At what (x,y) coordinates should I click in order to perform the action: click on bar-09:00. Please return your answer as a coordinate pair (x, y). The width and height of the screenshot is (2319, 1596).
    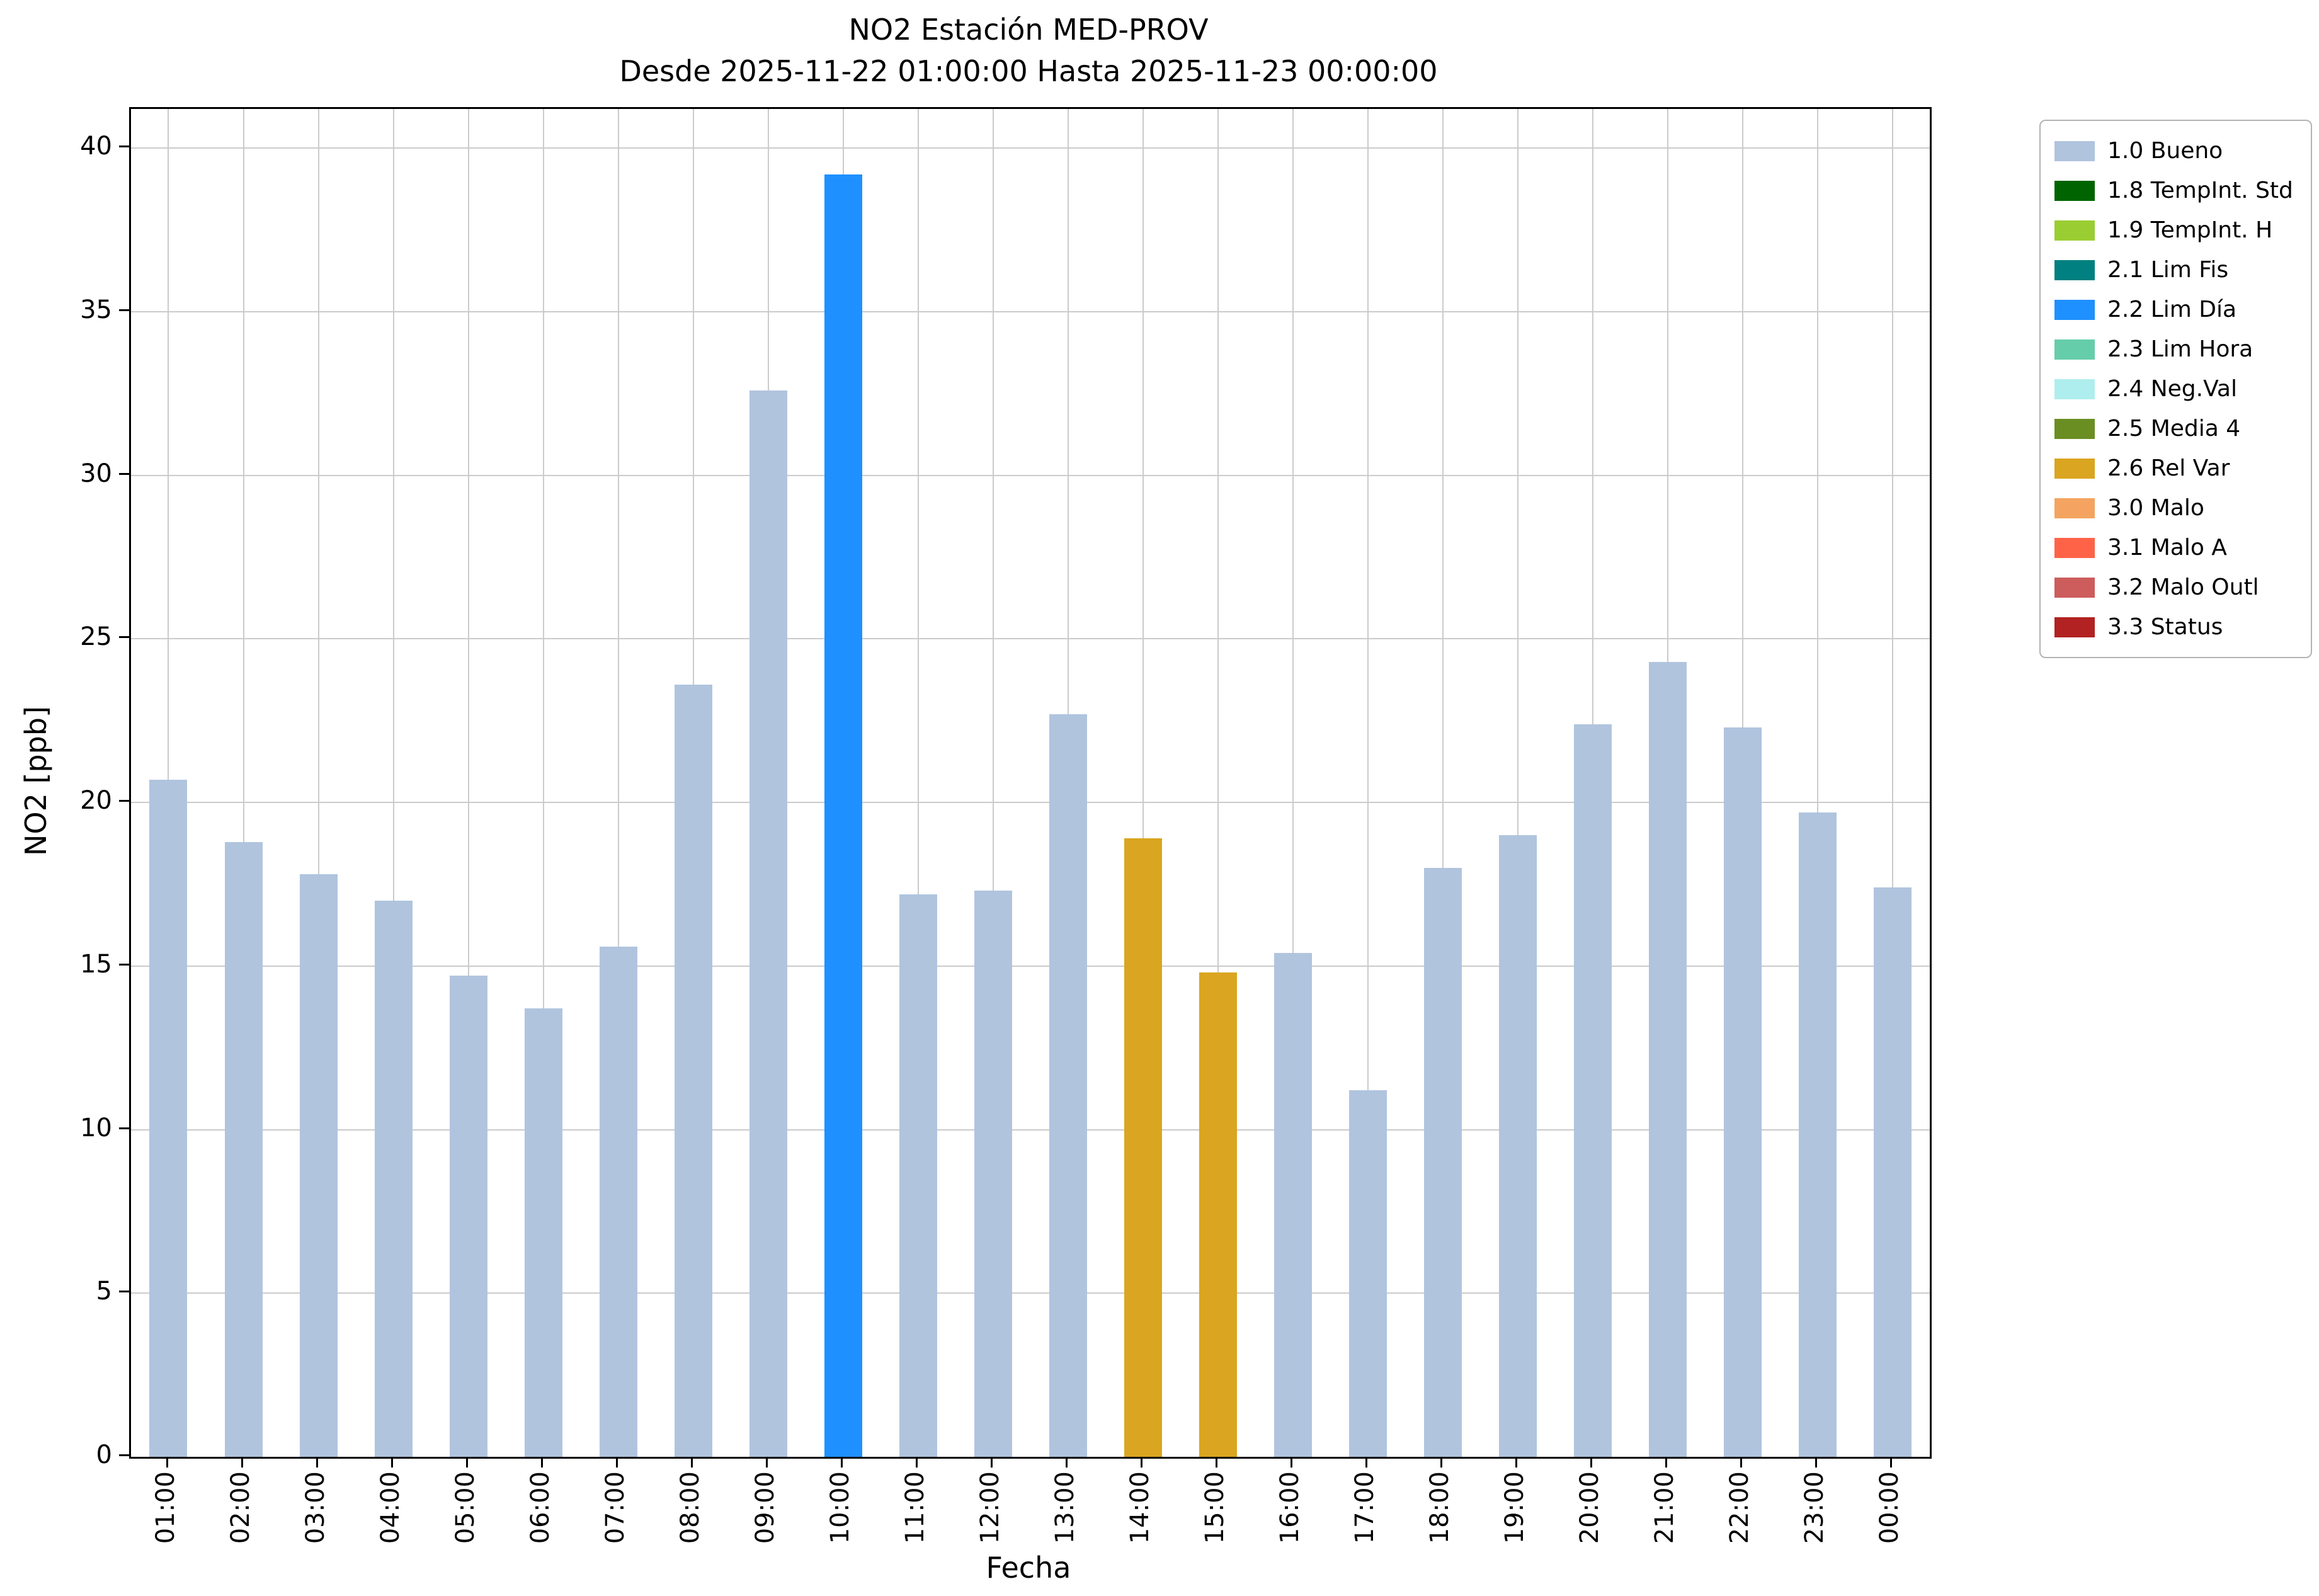
    Looking at the image, I should click on (768, 923).